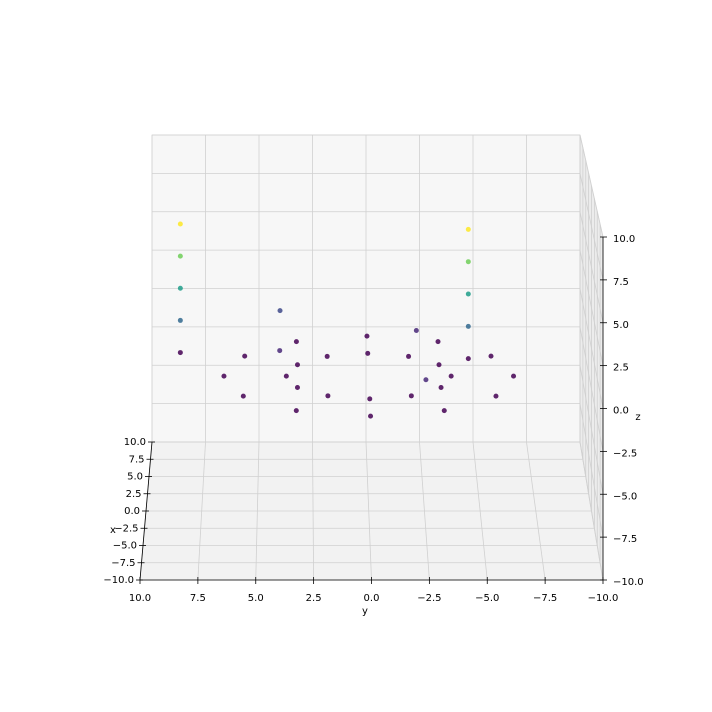  Describe the element at coordinates (125, 546) in the screenshot. I see `x-tick-label: −5.0` at that location.